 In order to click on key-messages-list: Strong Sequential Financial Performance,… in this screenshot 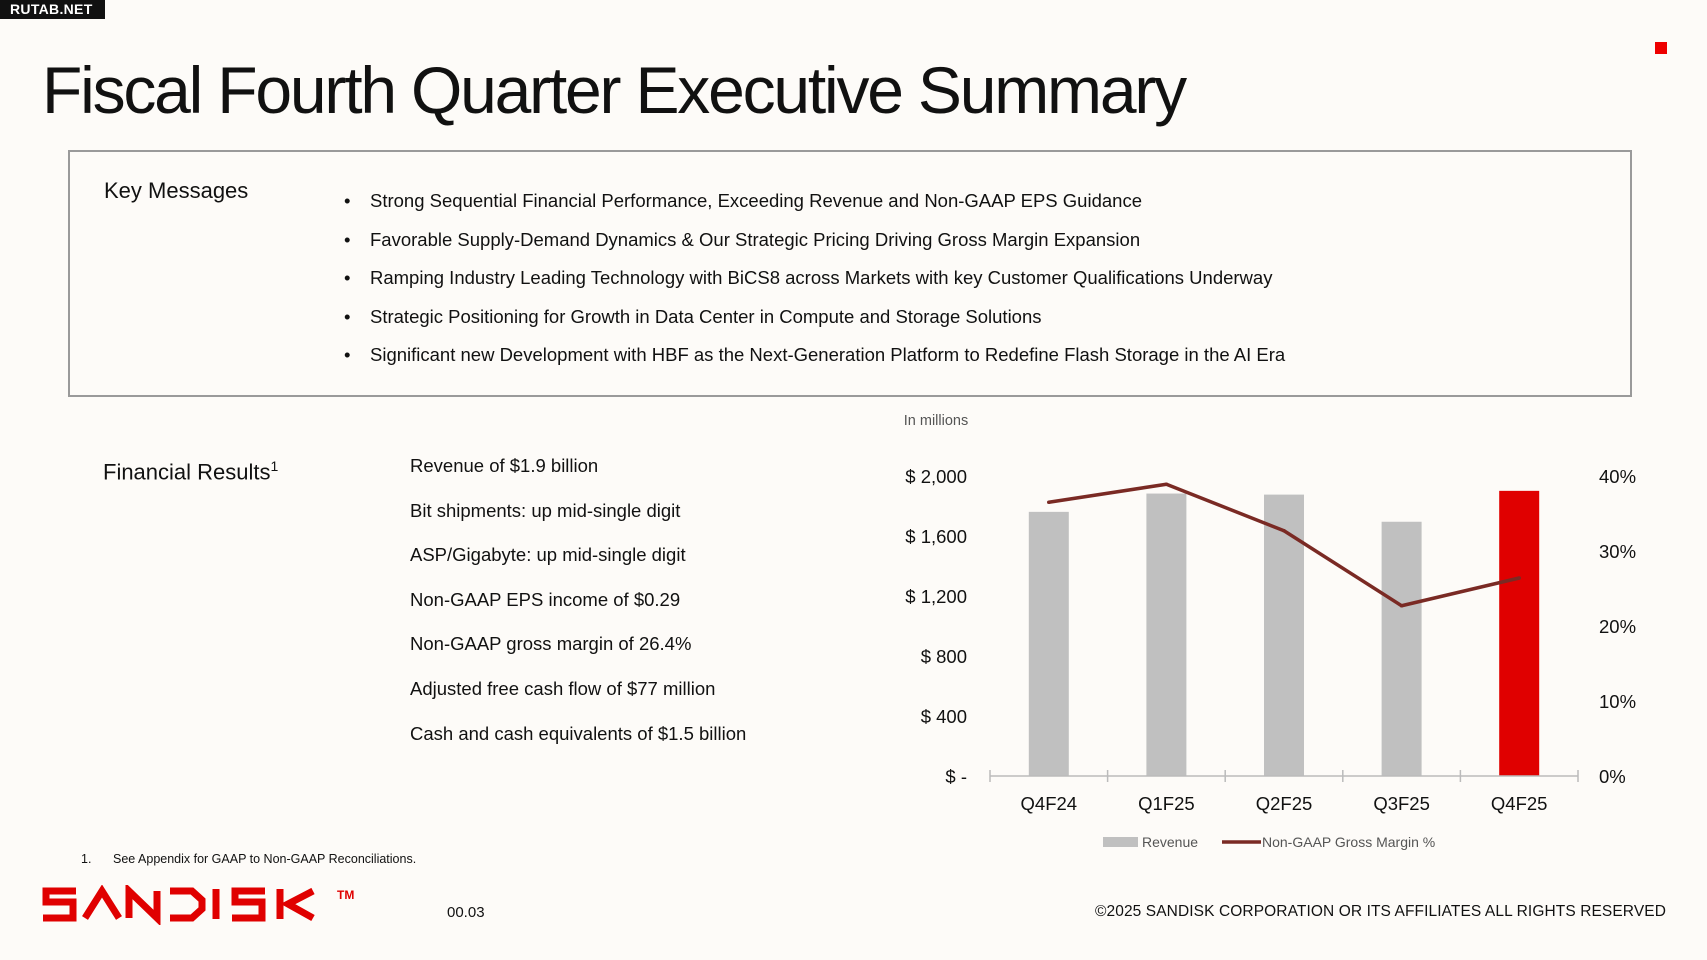, I will do `click(813, 278)`.